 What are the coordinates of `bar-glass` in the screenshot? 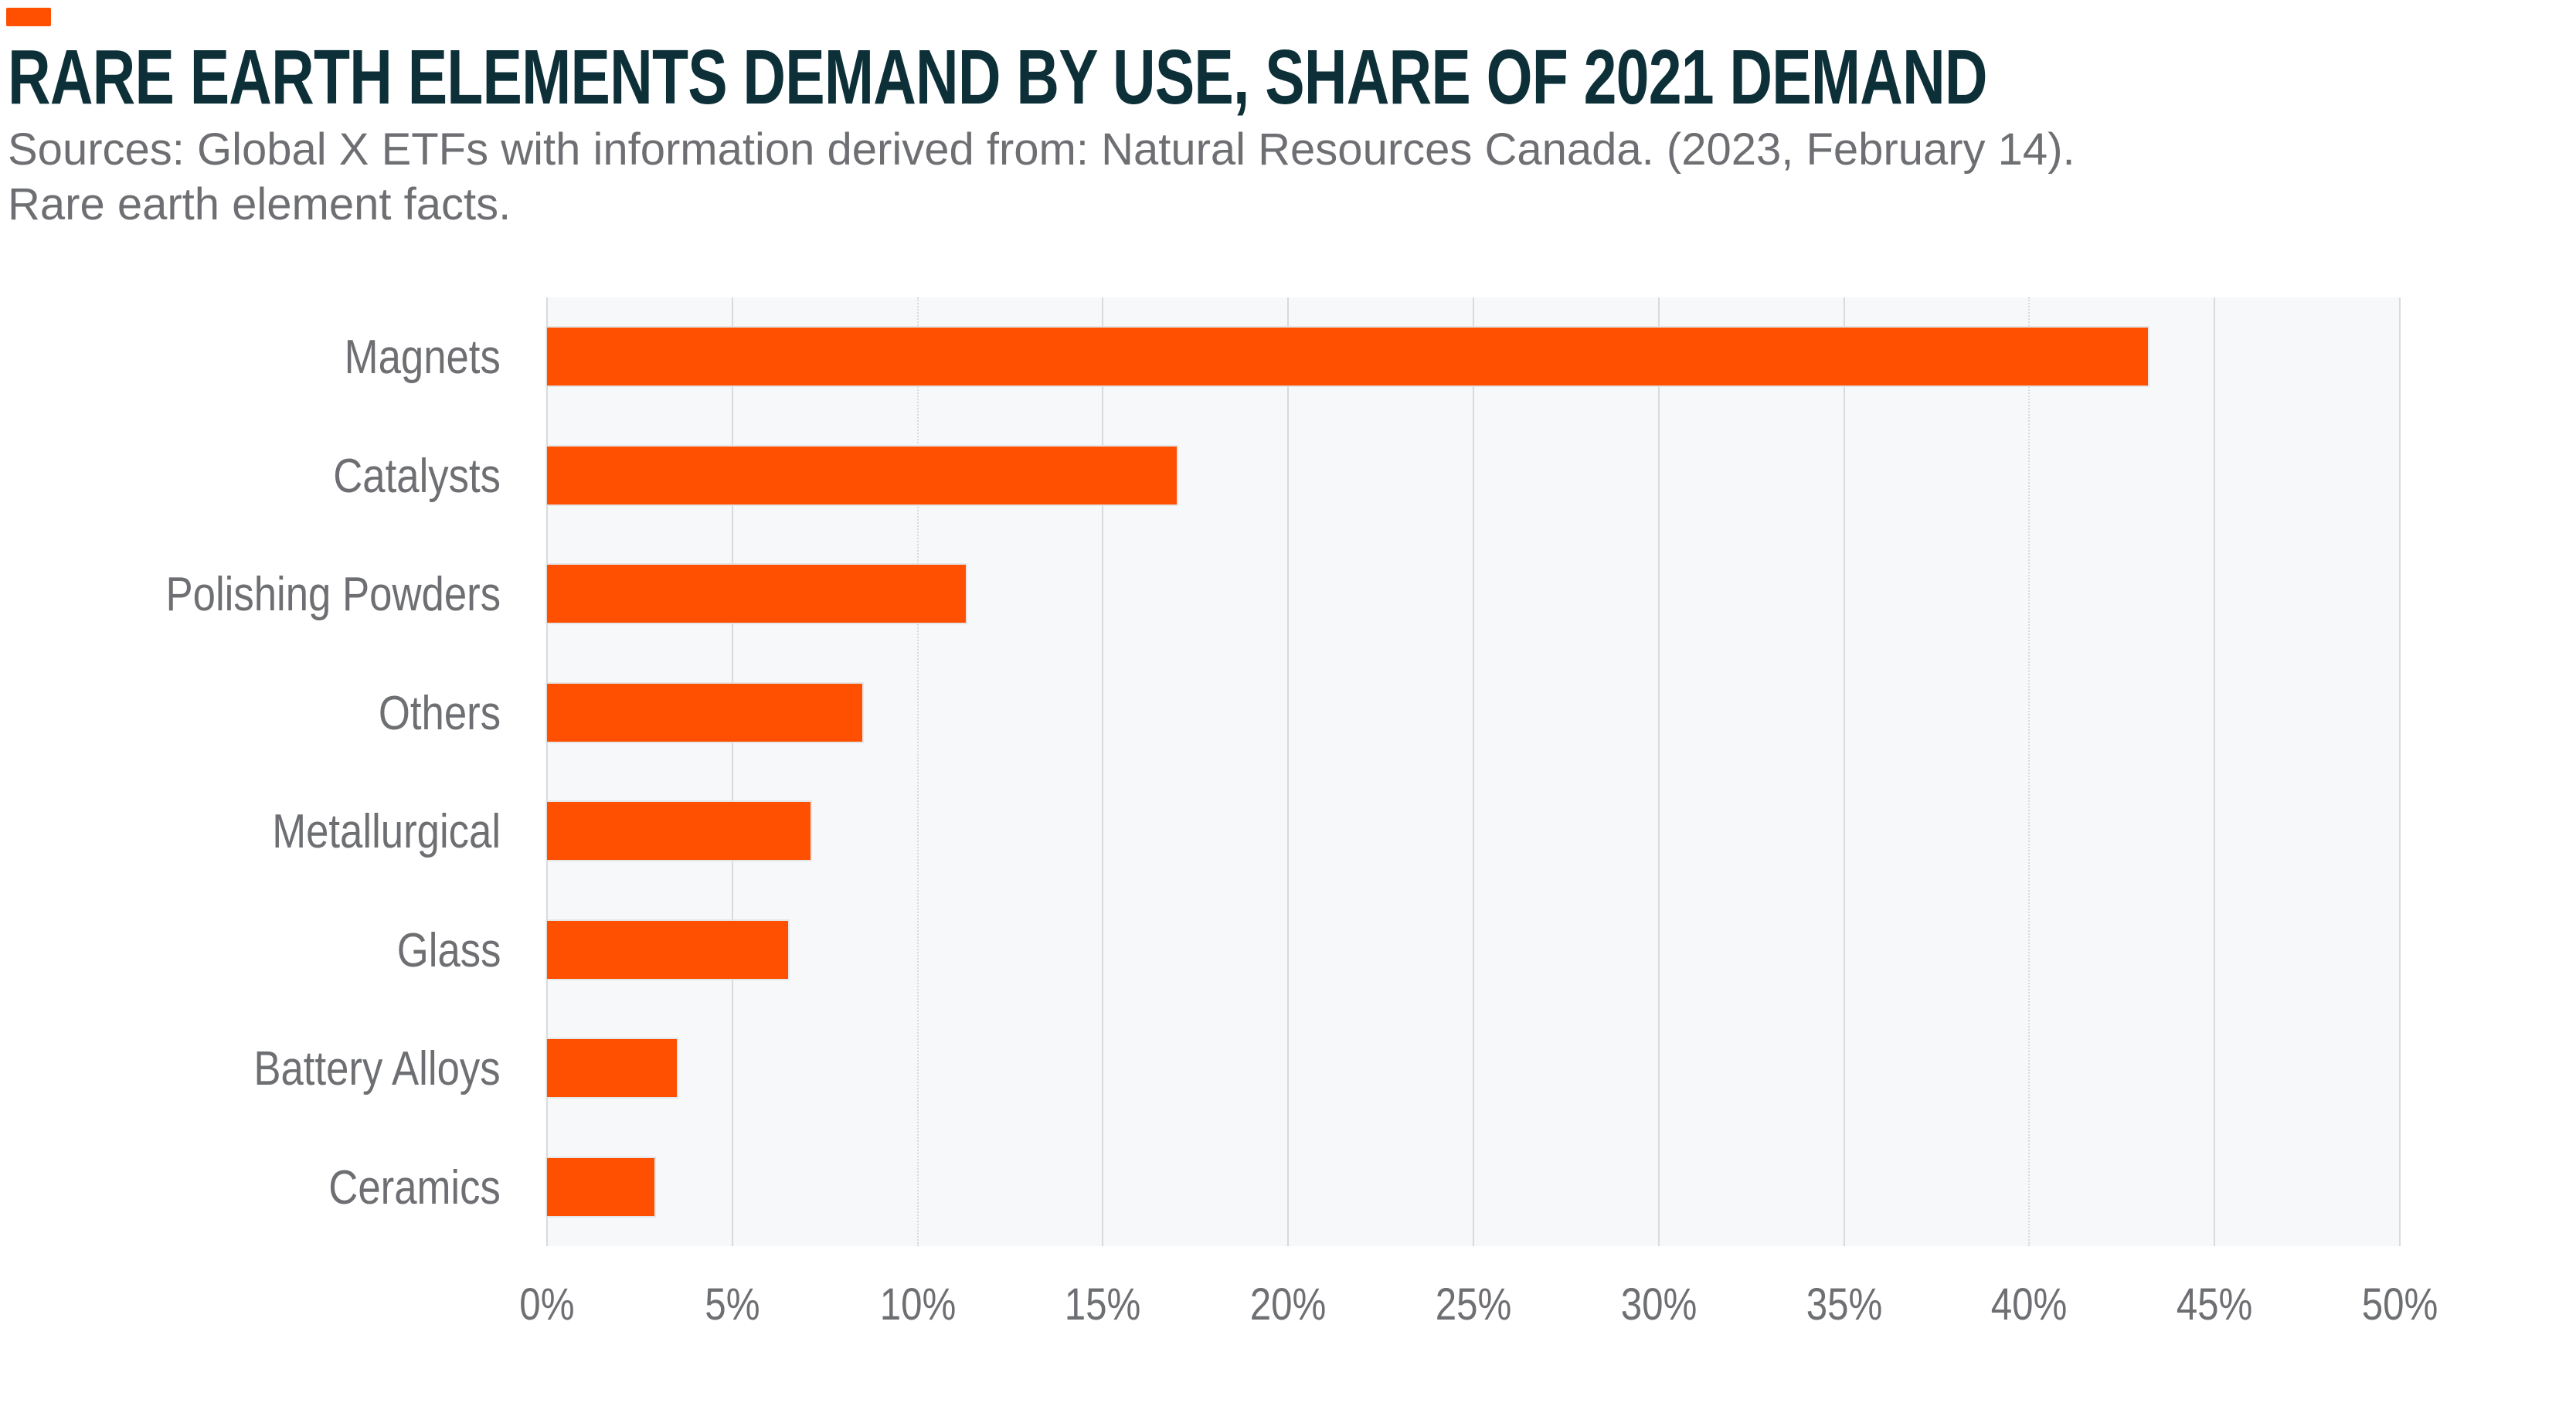 It's located at (667, 950).